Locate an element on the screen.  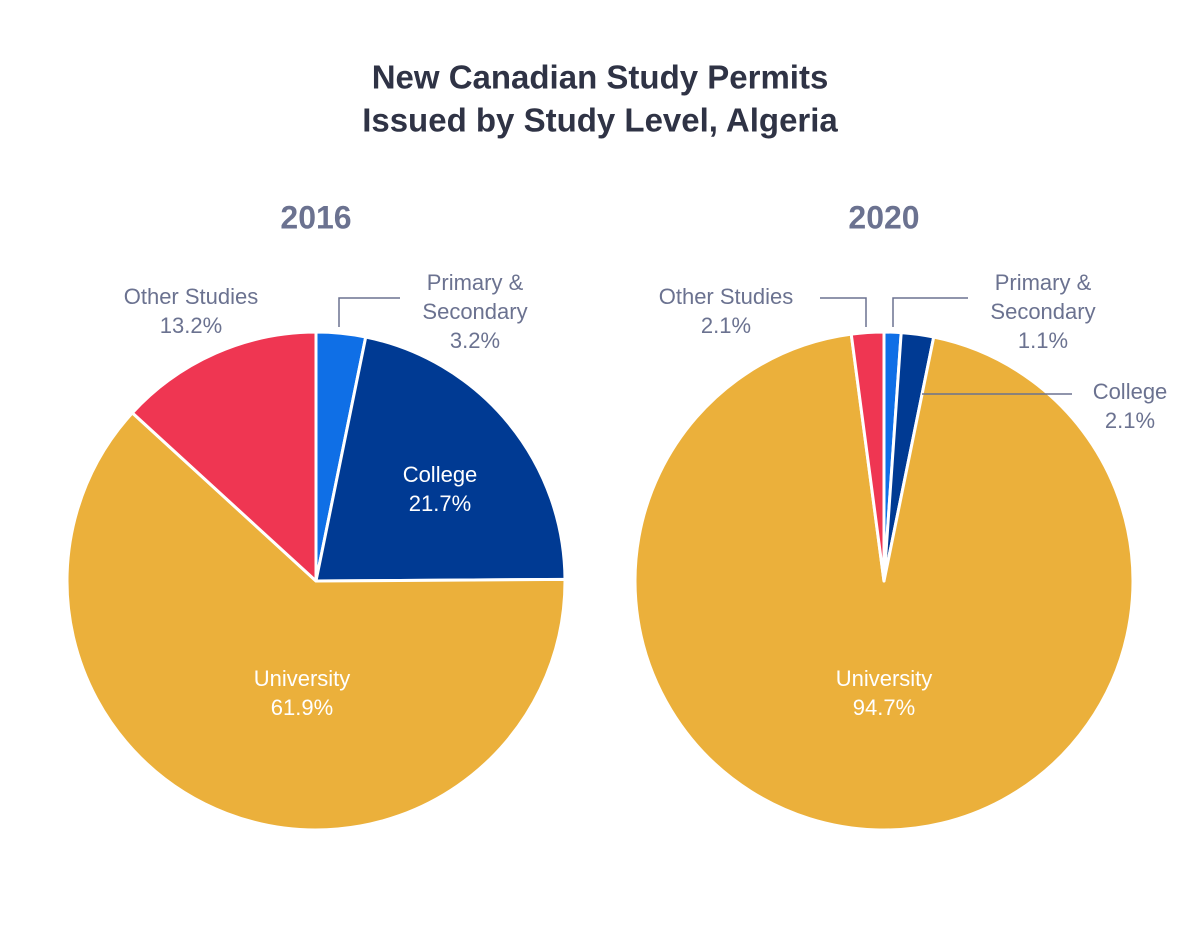
chart-title: New Canadian Study Permits is located at coordinates (600, 77).